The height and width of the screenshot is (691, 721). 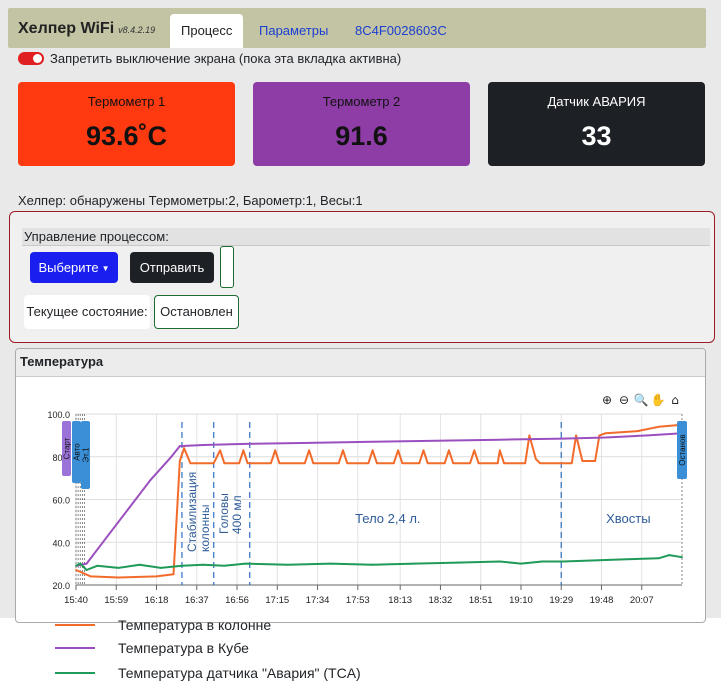 What do you see at coordinates (481, 600) in the screenshot?
I see `x-tick-label: 18:51` at bounding box center [481, 600].